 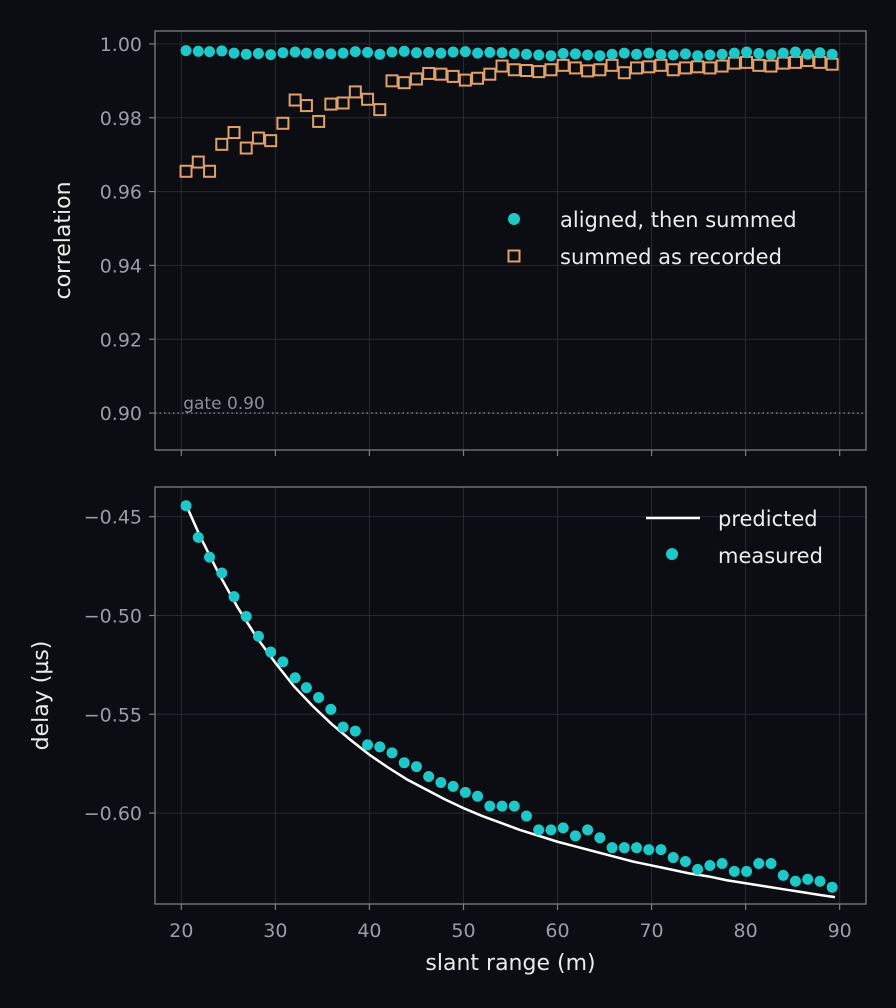 What do you see at coordinates (770, 556) in the screenshot?
I see `legend-label-measured: measured` at bounding box center [770, 556].